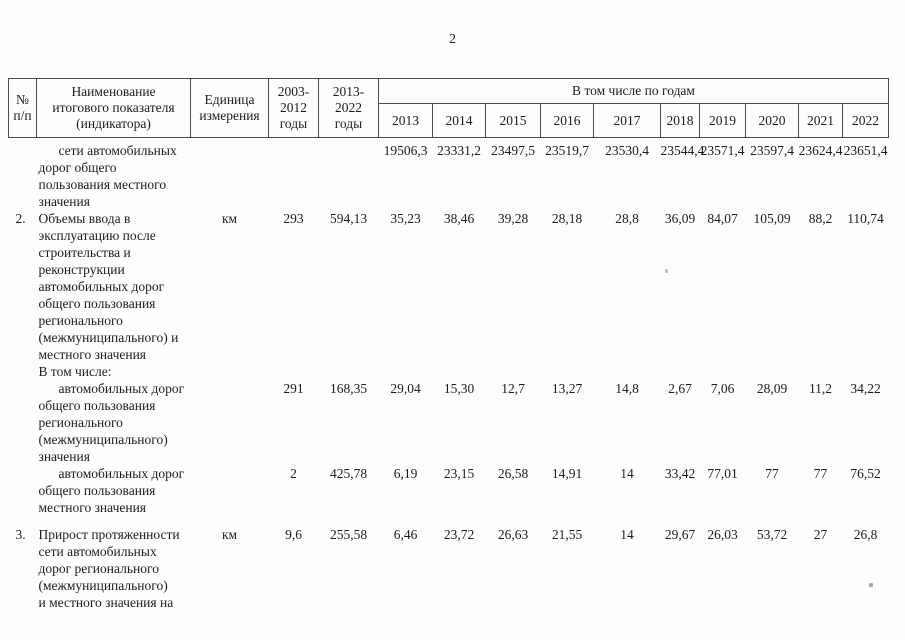  What do you see at coordinates (459, 388) in the screenshot?
I see `year-value-cell: 15,30` at bounding box center [459, 388].